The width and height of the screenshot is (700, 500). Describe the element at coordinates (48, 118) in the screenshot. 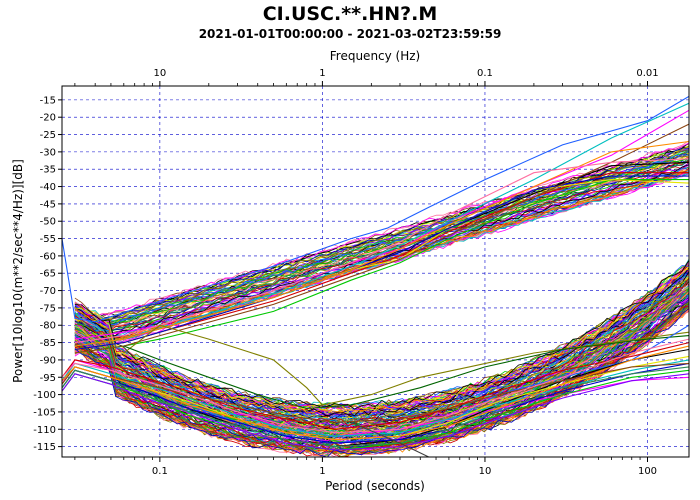

I see `y-tick-label: -20` at that location.